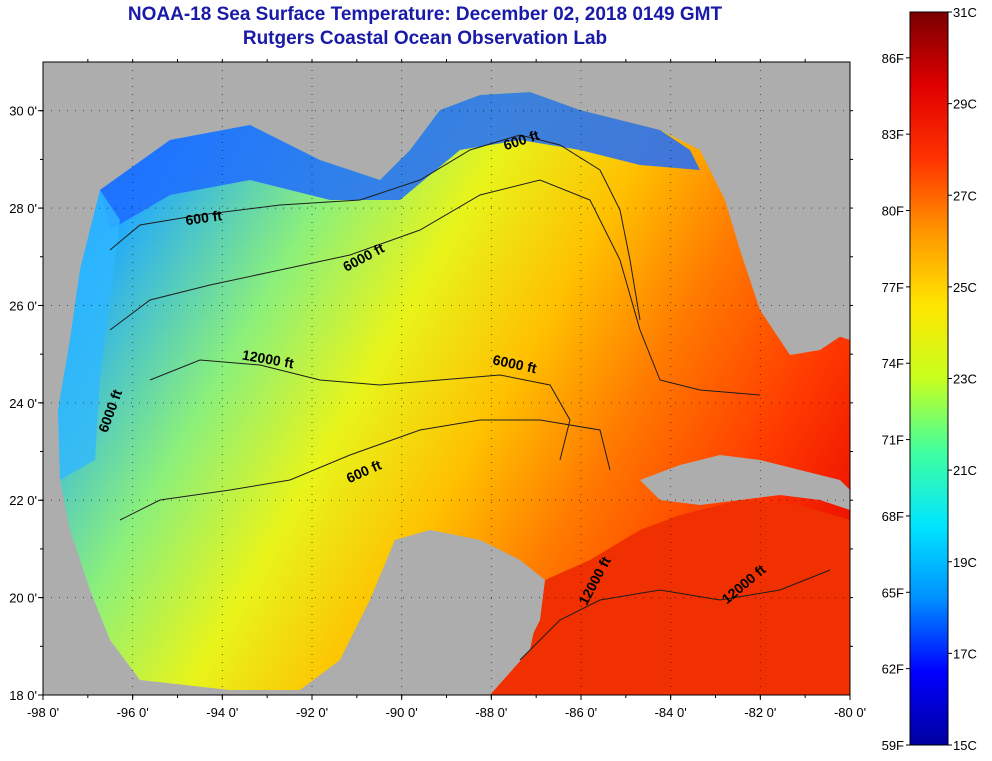 The width and height of the screenshot is (992, 761). I want to click on colorbar-celsius-label: 21C, so click(965, 470).